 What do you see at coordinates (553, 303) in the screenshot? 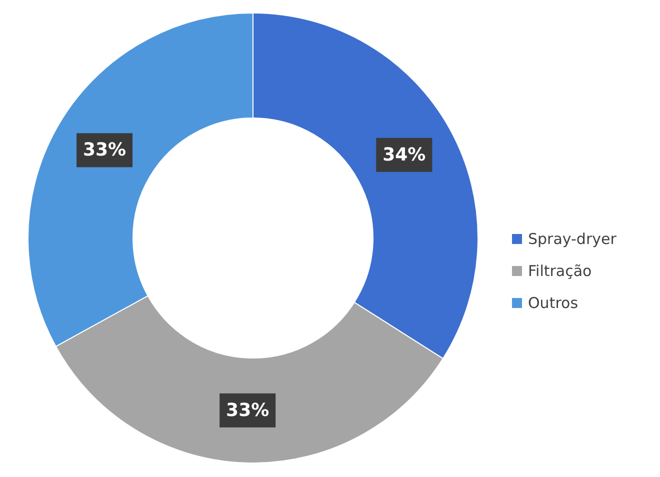
I see `legend-label: Outros` at bounding box center [553, 303].